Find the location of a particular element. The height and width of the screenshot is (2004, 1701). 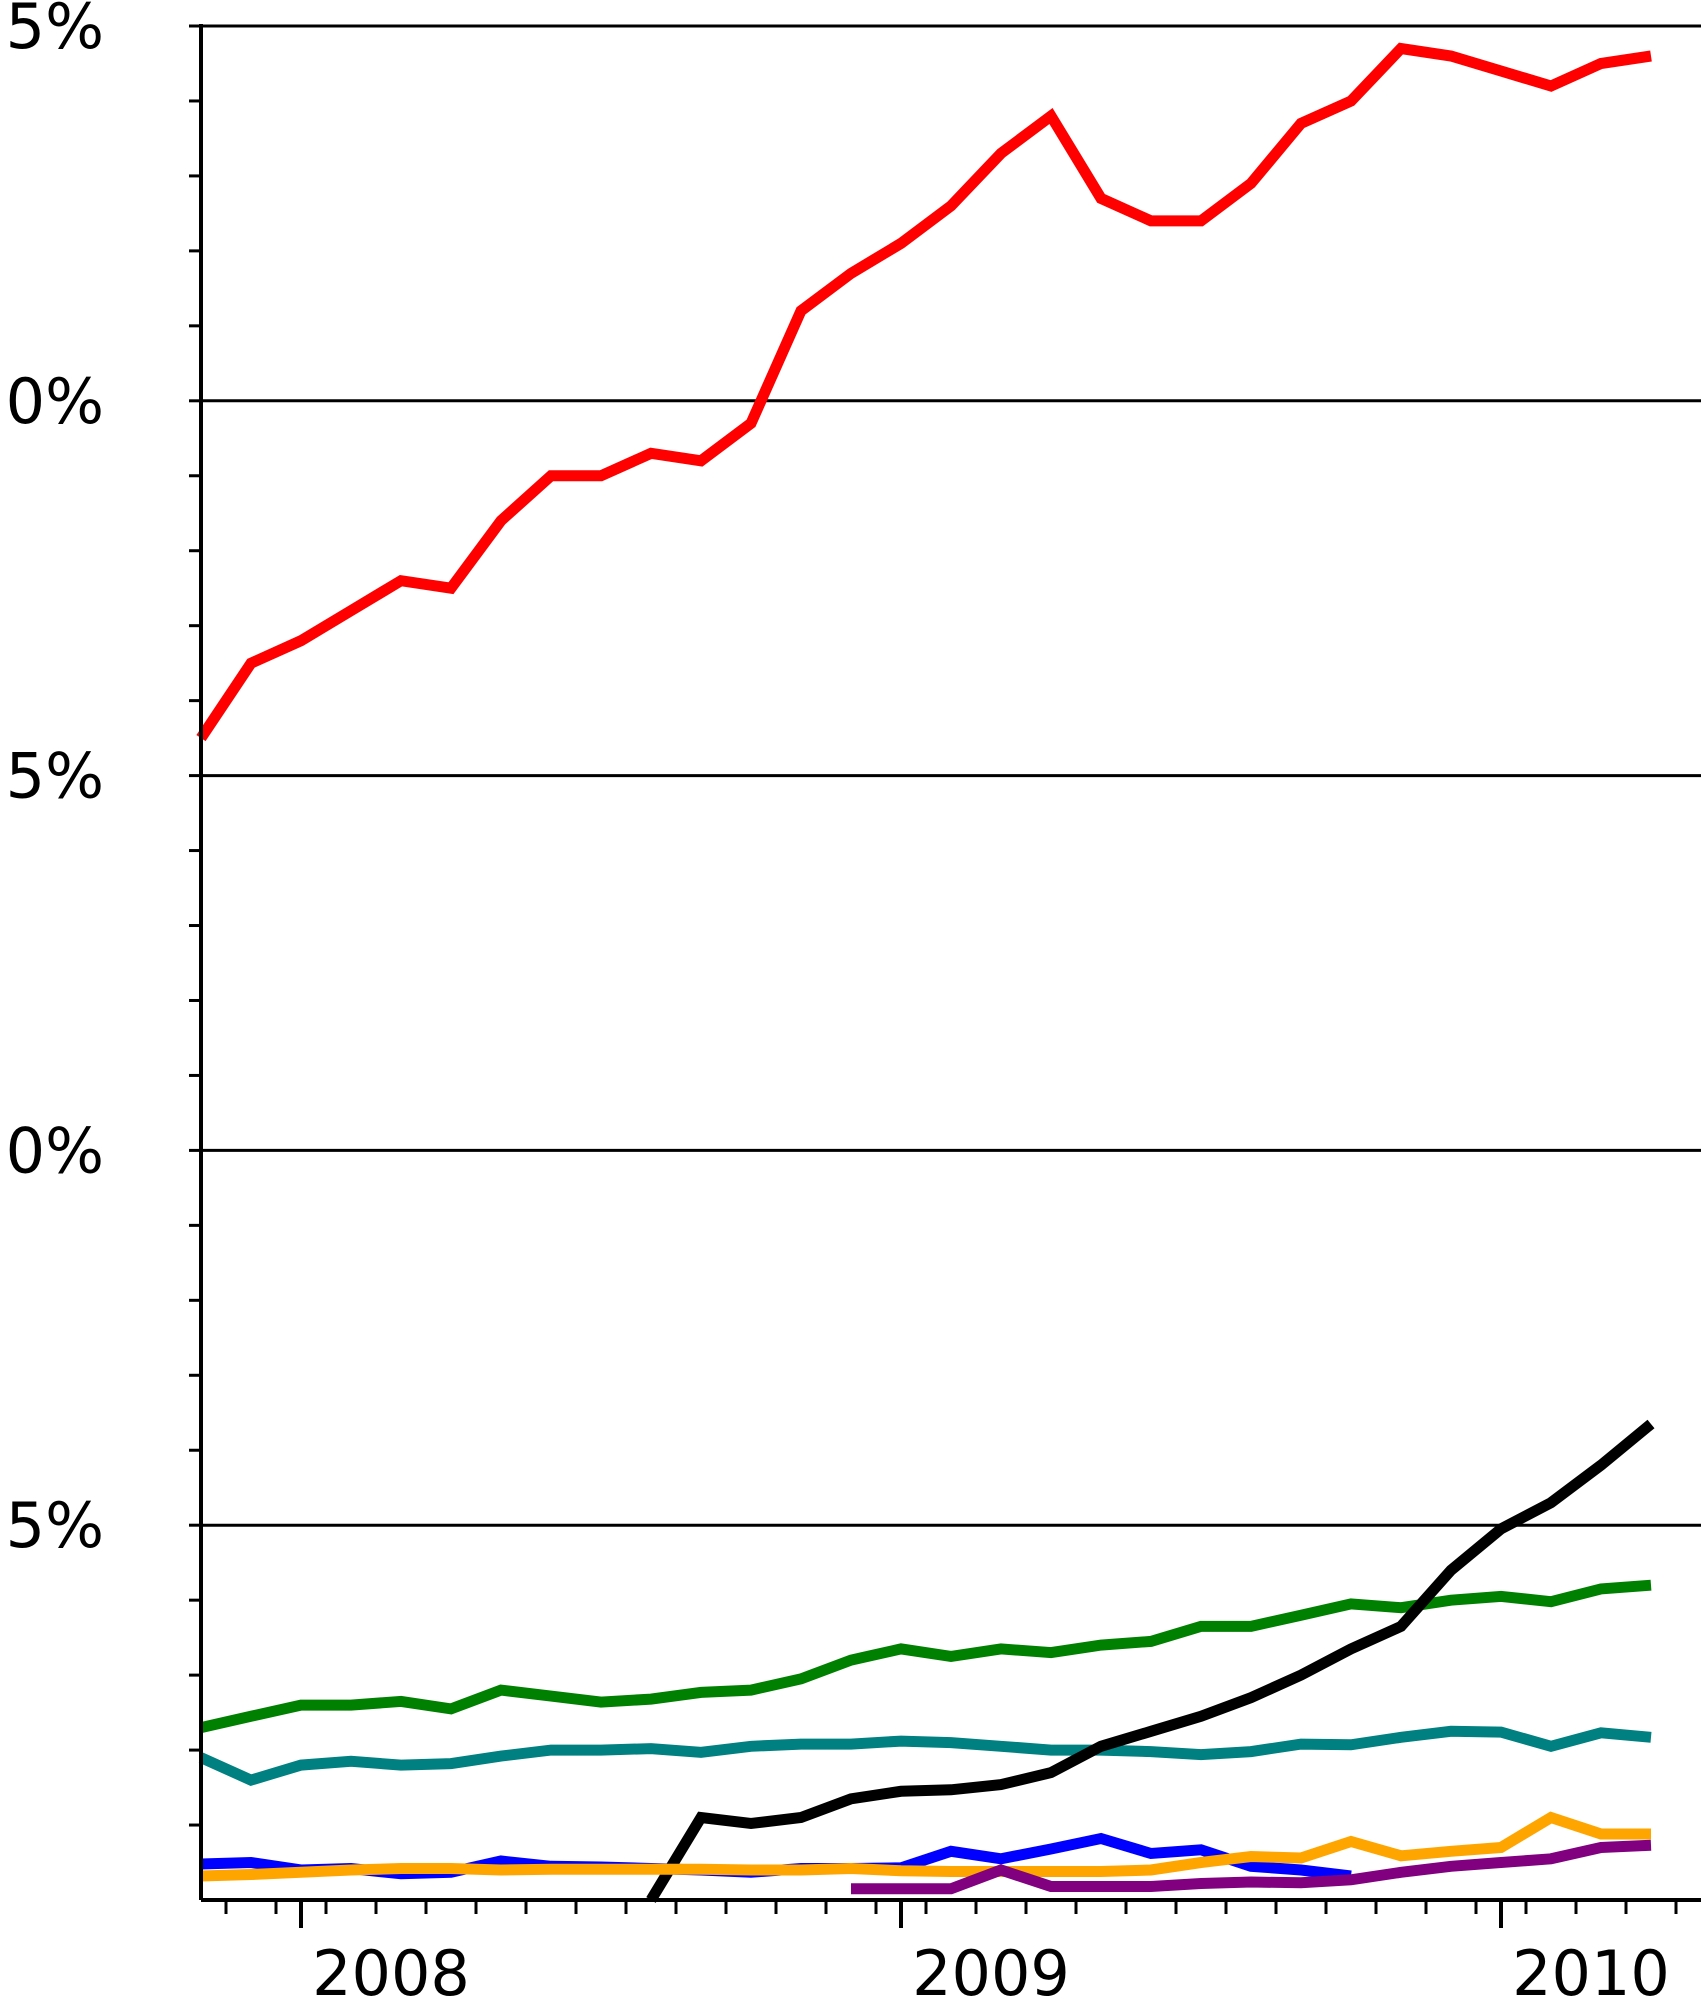

x-tick-label: 2010 is located at coordinates (1591, 1970).